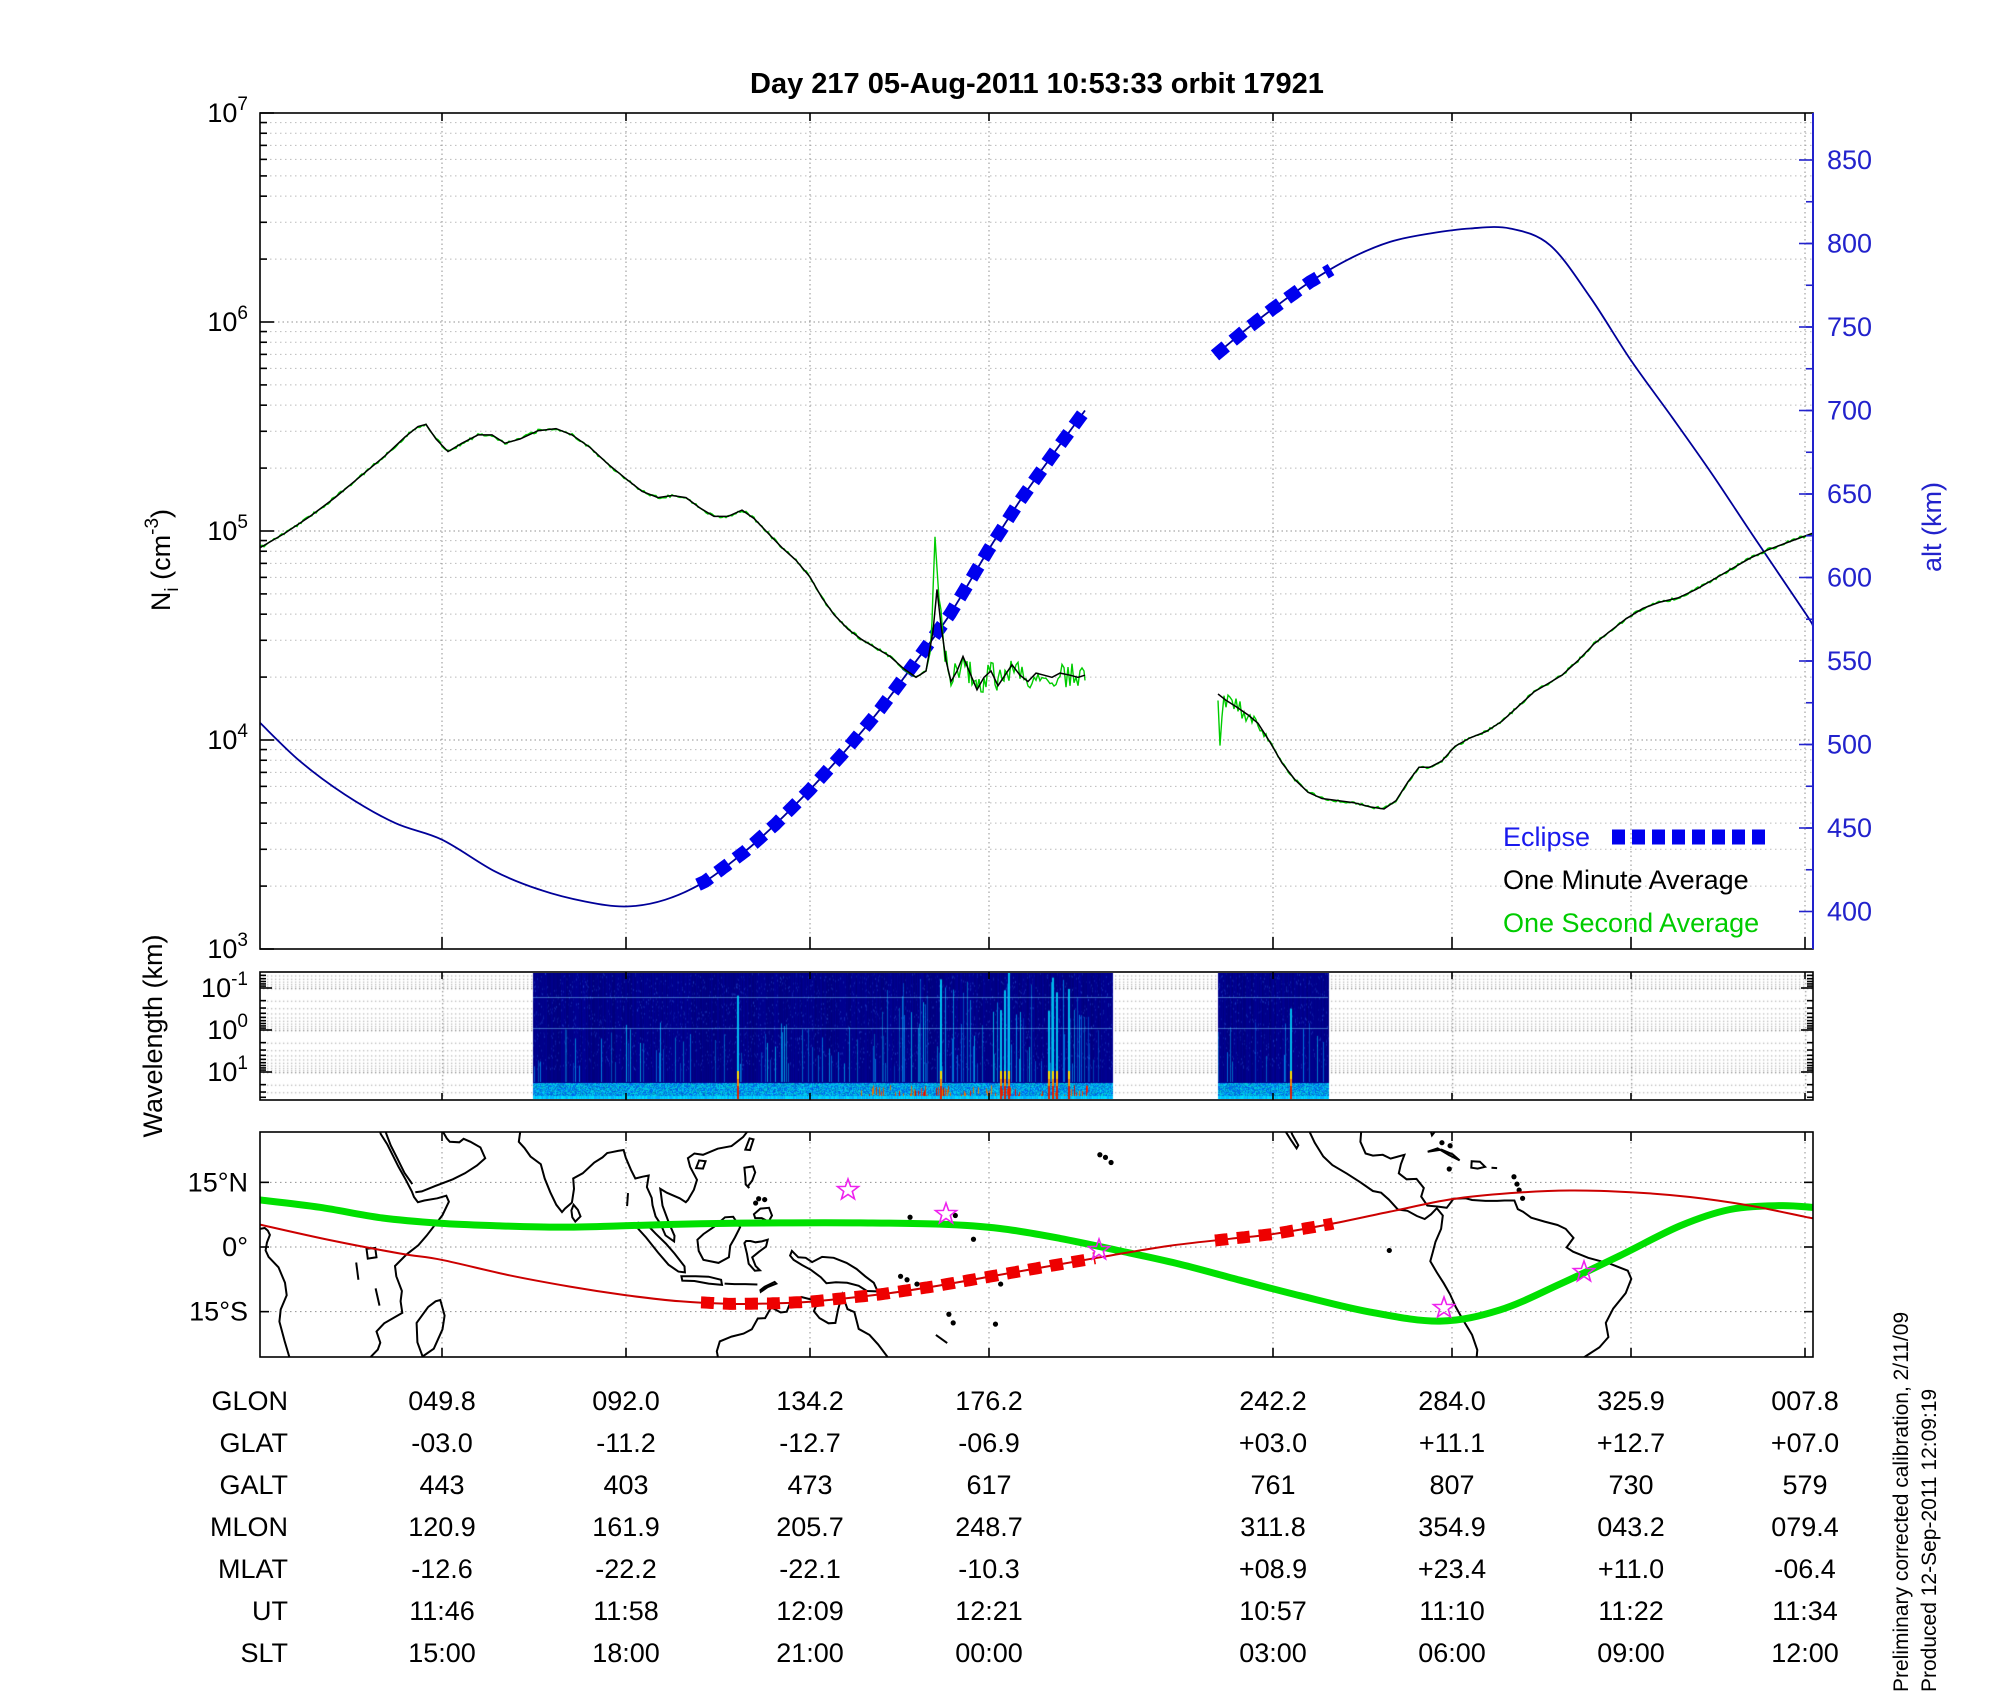  Describe the element at coordinates (1929, 1540) in the screenshot. I see `produced-note: Produced 12-Sep-2011 12:09:19` at that location.